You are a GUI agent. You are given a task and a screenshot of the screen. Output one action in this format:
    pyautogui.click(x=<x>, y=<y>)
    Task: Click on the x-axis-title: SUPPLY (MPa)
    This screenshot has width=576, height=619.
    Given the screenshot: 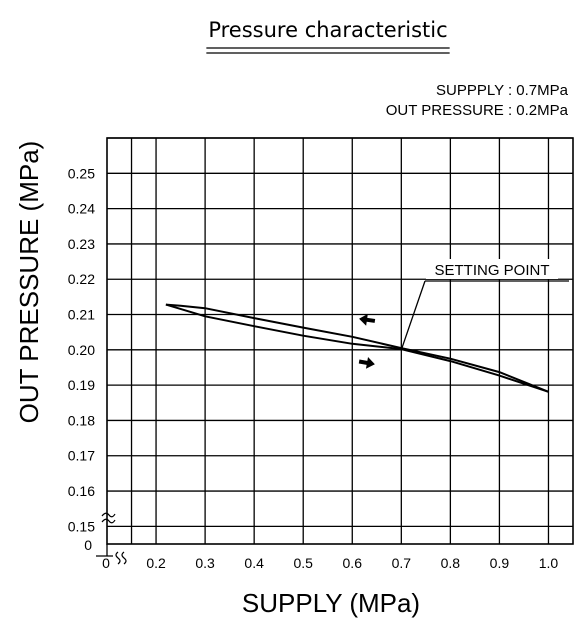 What is the action you would take?
    pyautogui.click(x=331, y=603)
    